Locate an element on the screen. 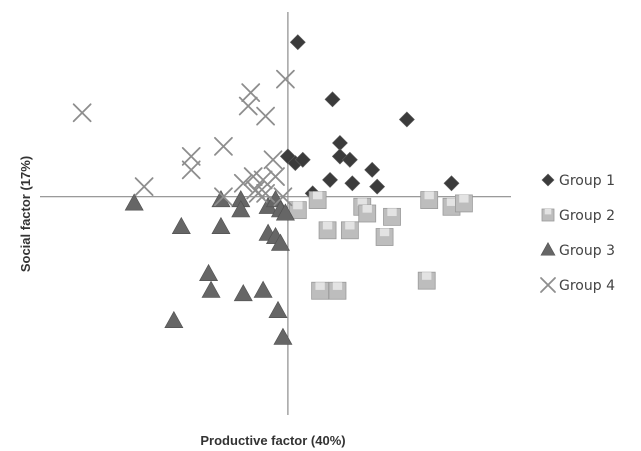 The image size is (641, 451). legend-item-group-3: Group 3 is located at coordinates (577, 250).